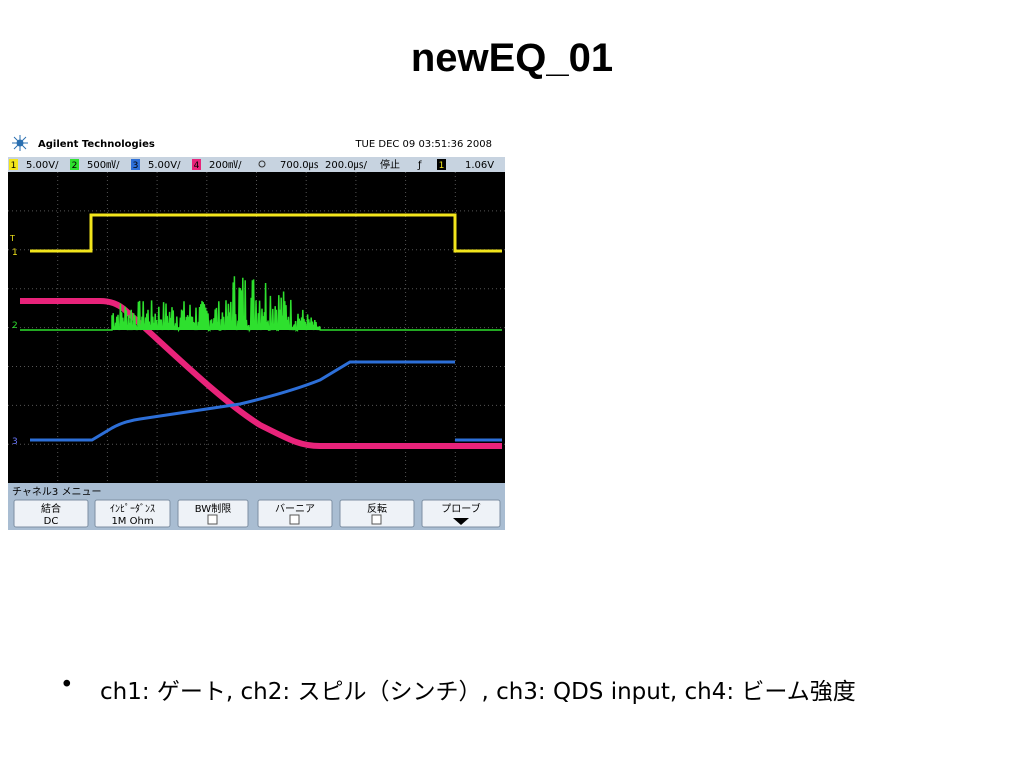  What do you see at coordinates (96, 144) in the screenshot?
I see `brand: Agilent Technologies` at bounding box center [96, 144].